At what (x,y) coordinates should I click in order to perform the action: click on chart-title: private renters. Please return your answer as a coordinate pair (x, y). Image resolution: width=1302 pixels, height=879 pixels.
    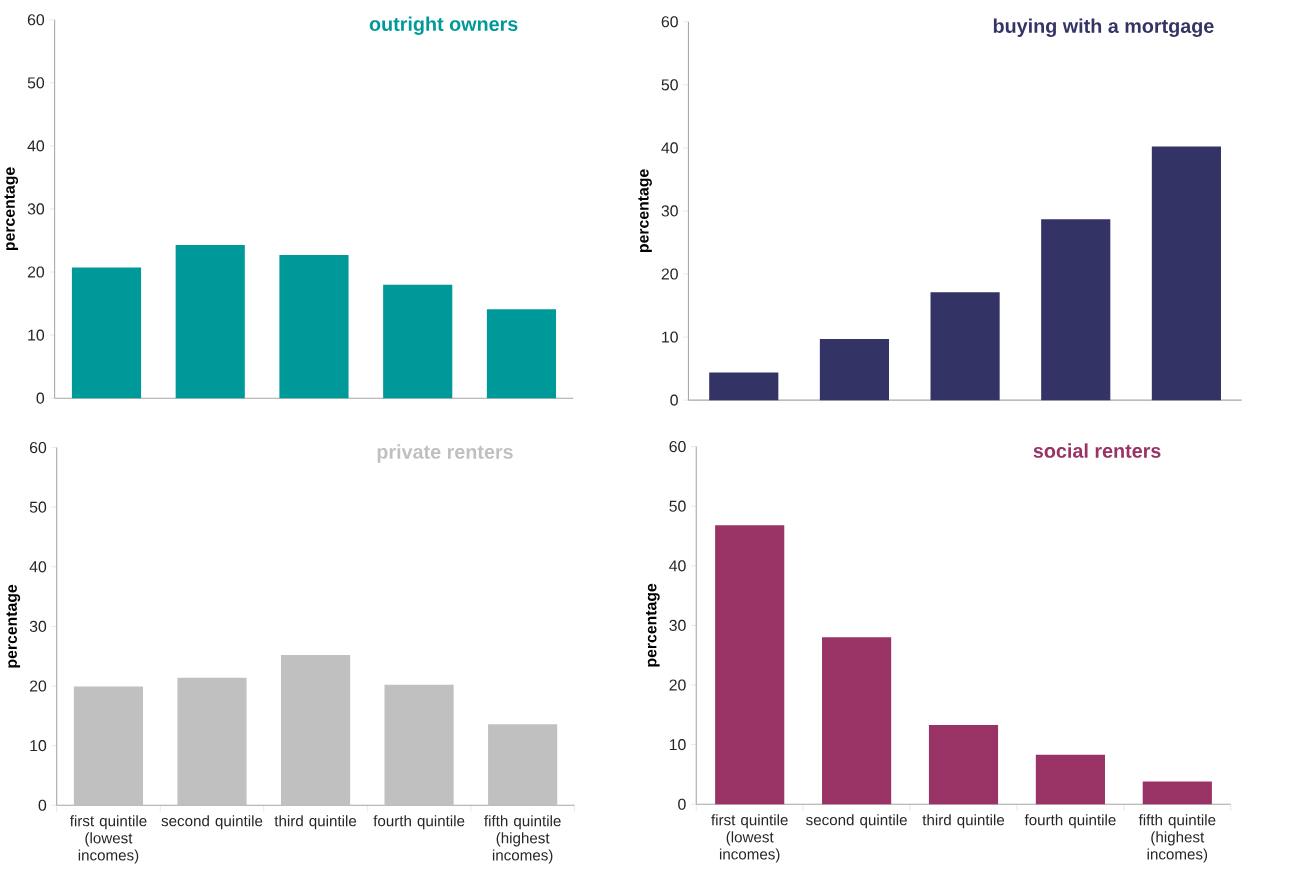
    Looking at the image, I should click on (445, 453).